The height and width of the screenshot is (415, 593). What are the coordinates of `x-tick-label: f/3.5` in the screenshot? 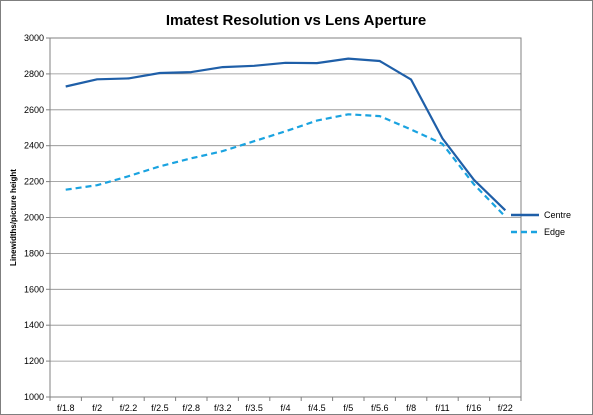 It's located at (254, 408).